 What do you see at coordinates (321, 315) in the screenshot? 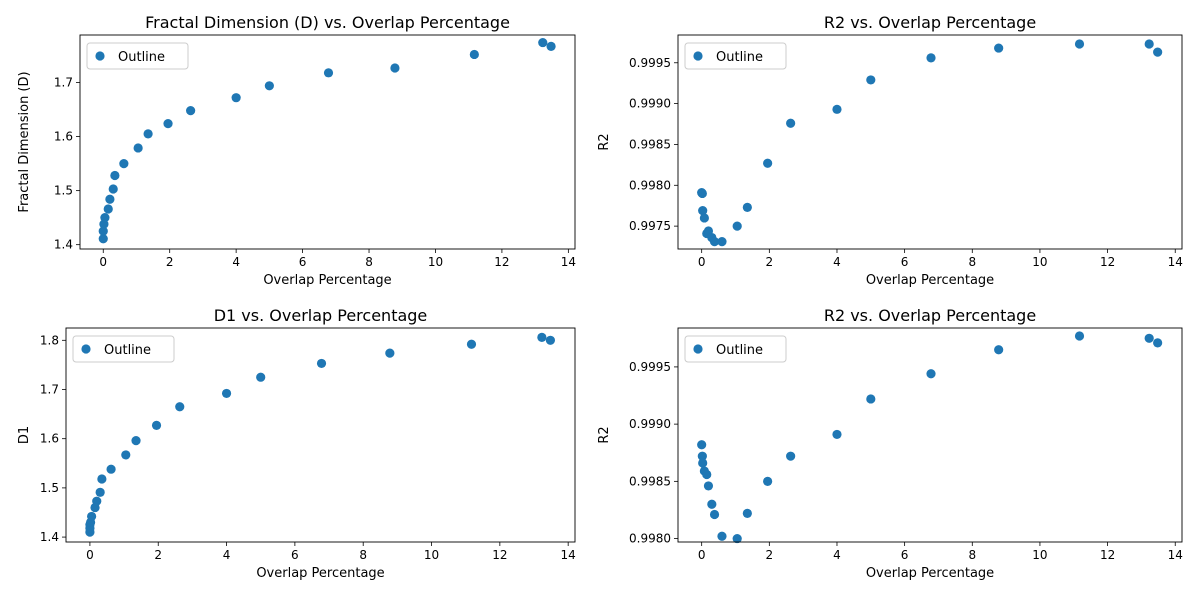
I see `chart-title: D1 vs. Overlap Percentage` at bounding box center [321, 315].